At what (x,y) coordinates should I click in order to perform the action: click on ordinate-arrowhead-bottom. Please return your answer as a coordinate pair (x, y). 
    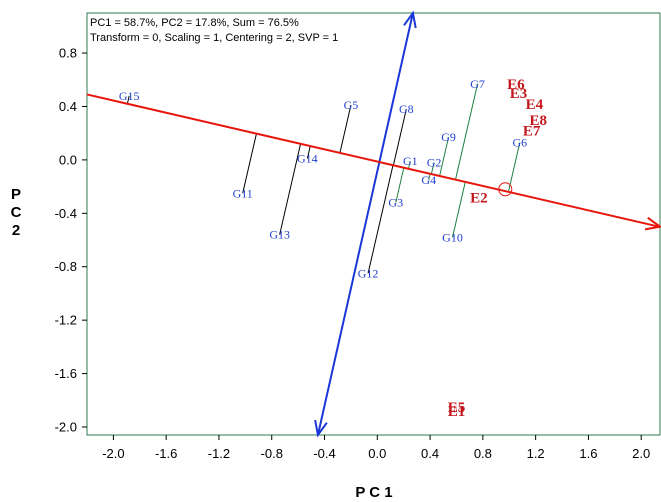
    Looking at the image, I should click on (321, 428).